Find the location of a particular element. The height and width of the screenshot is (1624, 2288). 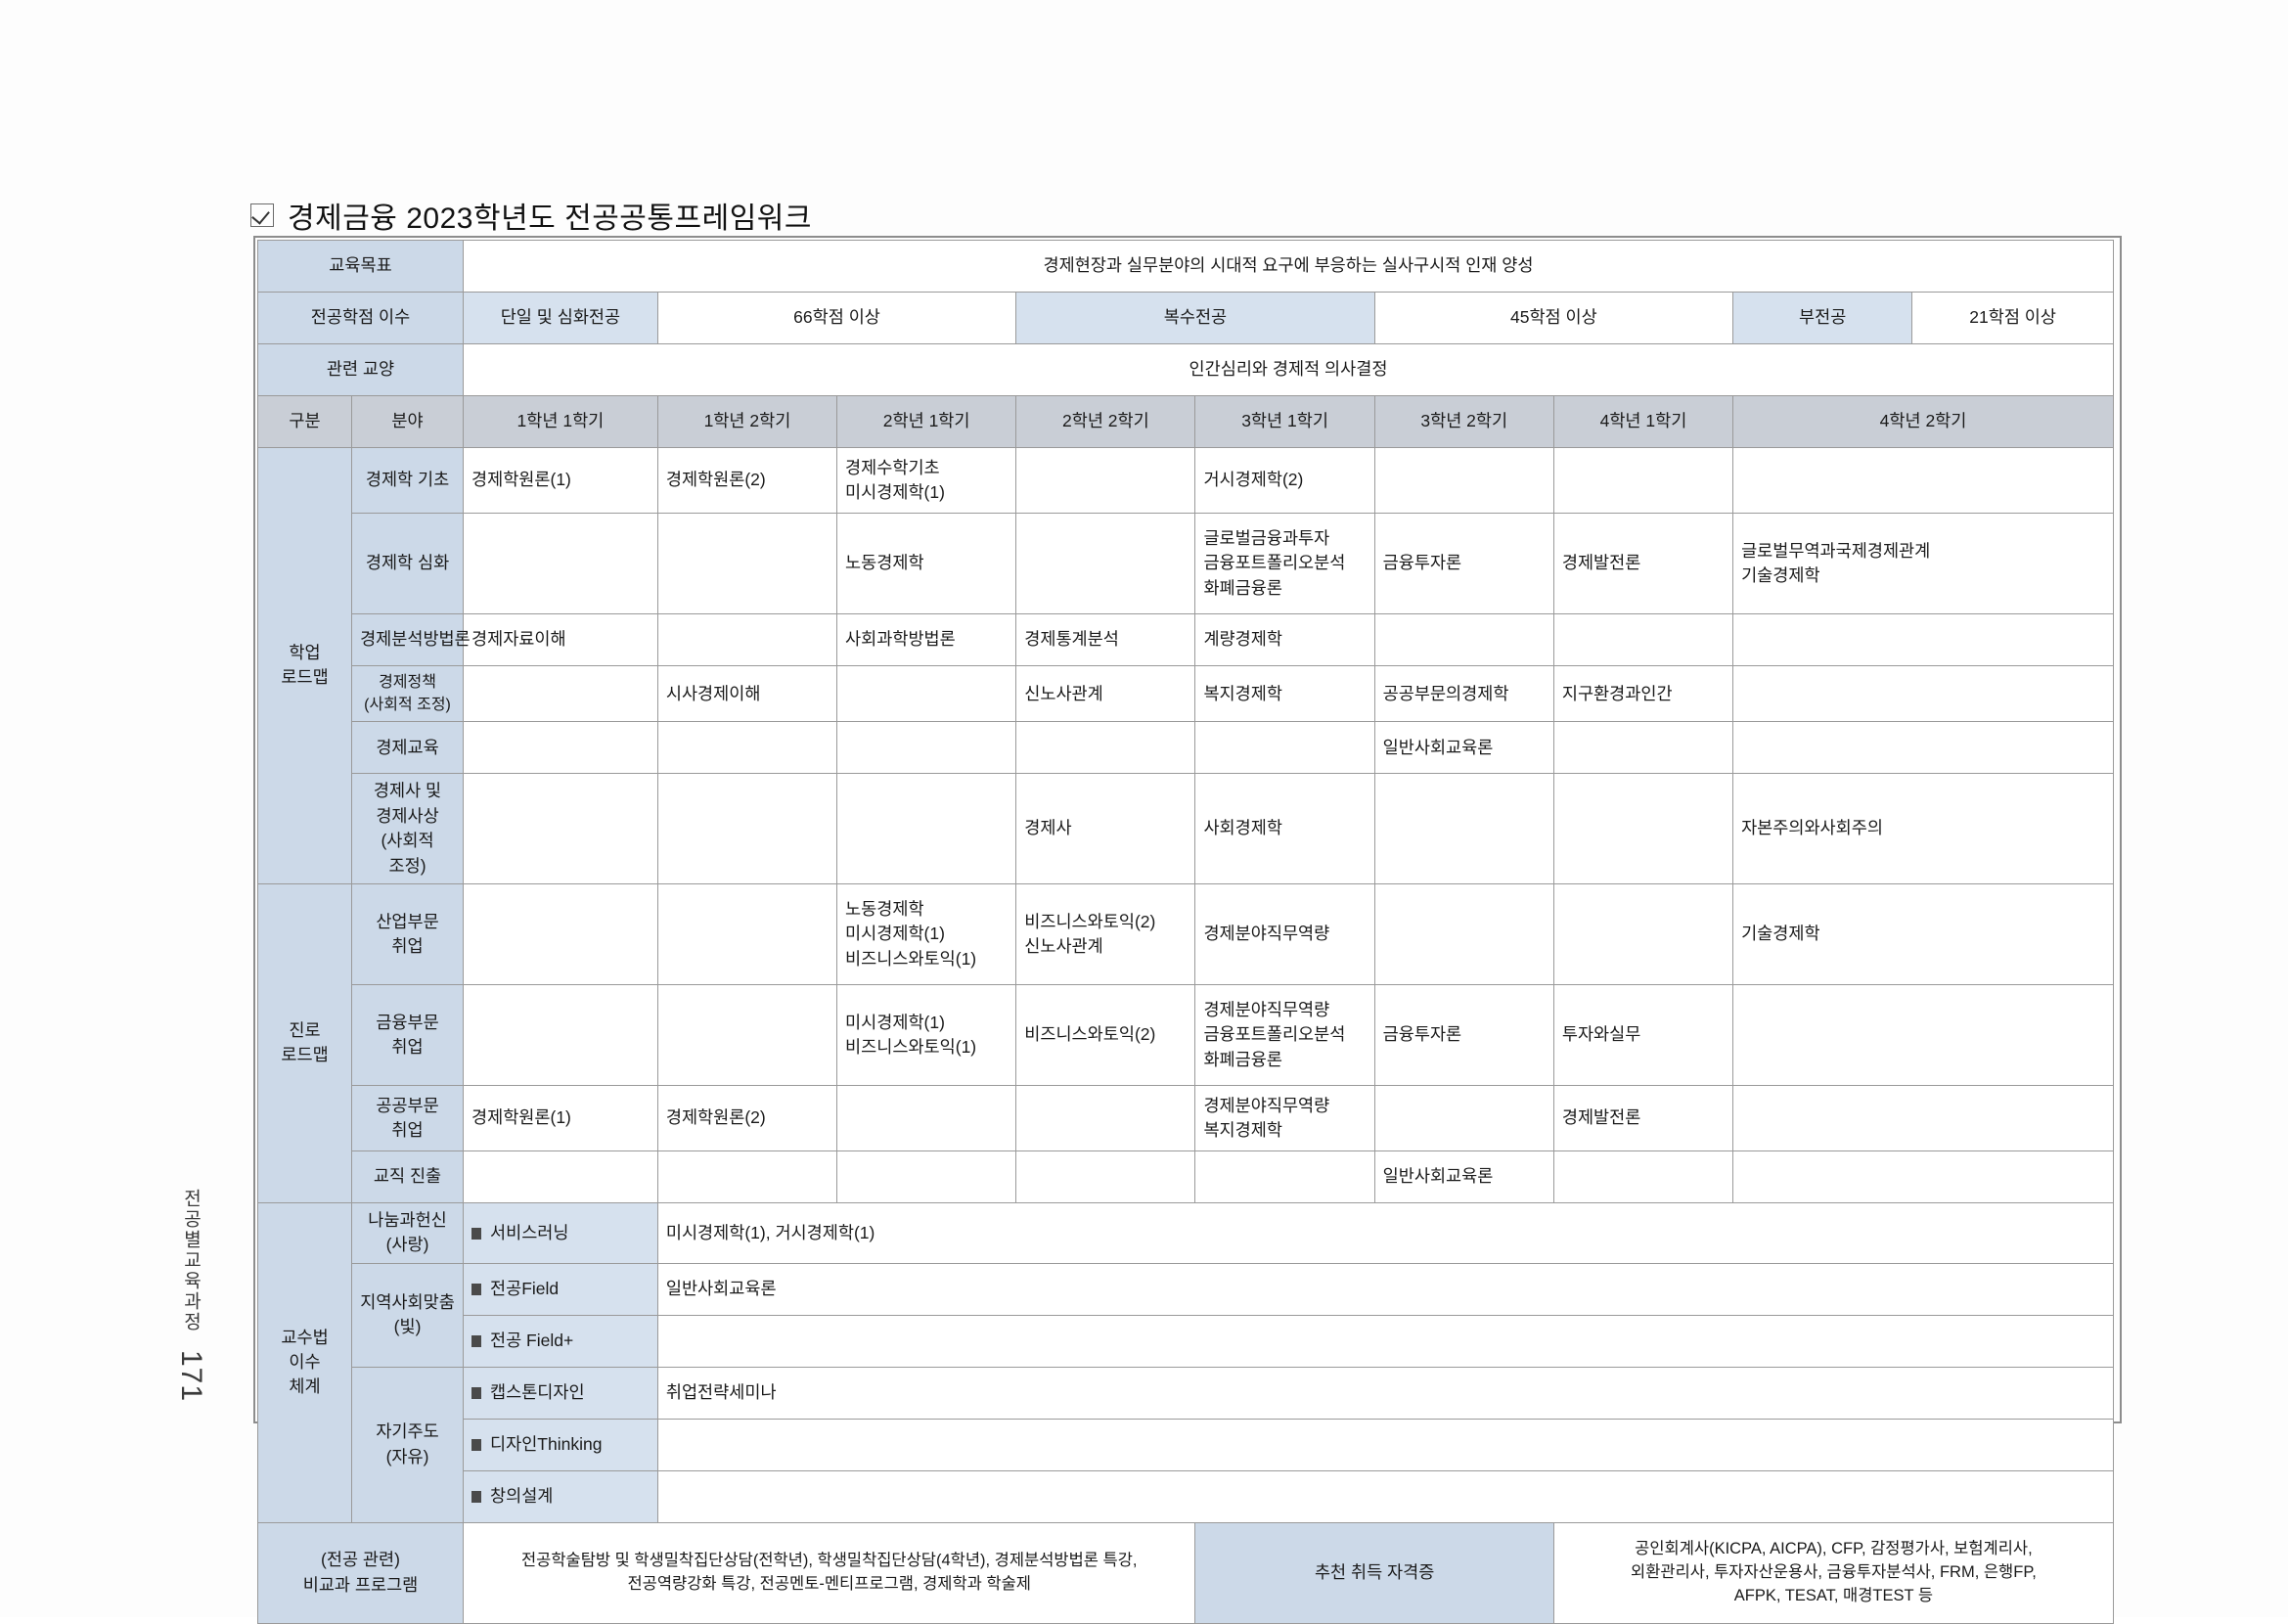

method-courses: 취업전략세미나 is located at coordinates (1385, 1393).